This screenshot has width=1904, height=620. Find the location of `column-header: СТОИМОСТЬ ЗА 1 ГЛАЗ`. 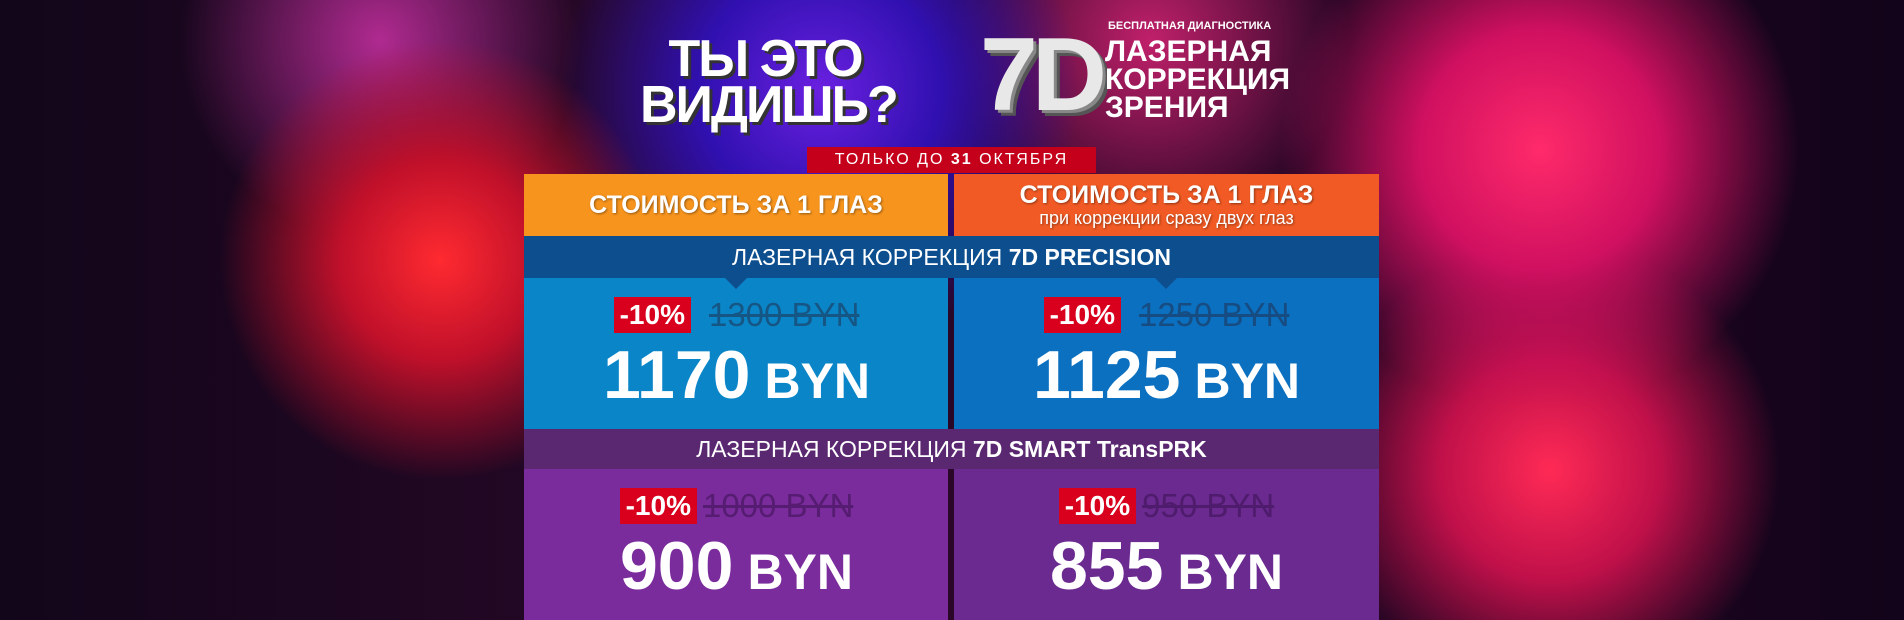

column-header: СТОИМОСТЬ ЗА 1 ГЛАЗ is located at coordinates (736, 205).